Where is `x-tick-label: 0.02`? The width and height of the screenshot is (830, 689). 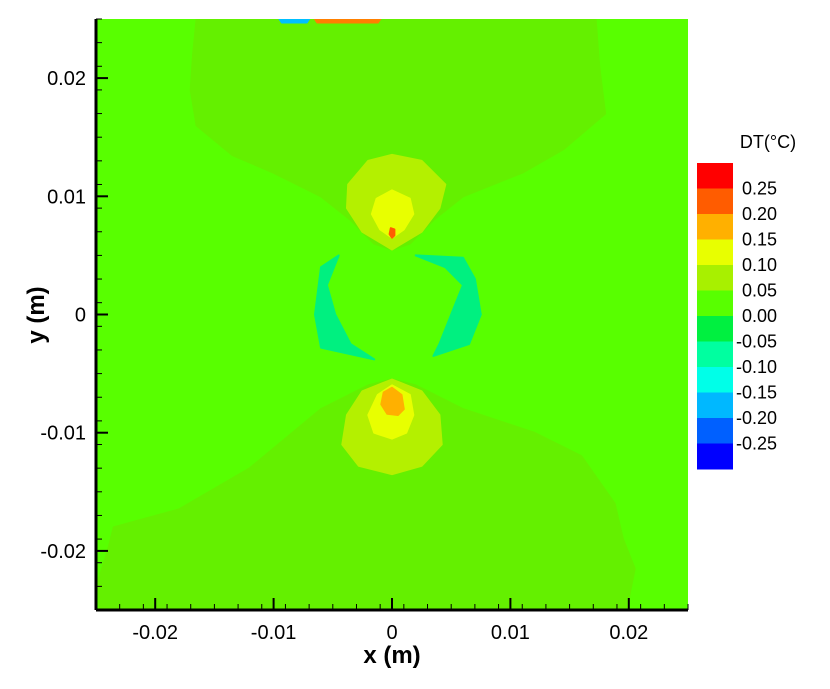 x-tick-label: 0.02 is located at coordinates (628, 633).